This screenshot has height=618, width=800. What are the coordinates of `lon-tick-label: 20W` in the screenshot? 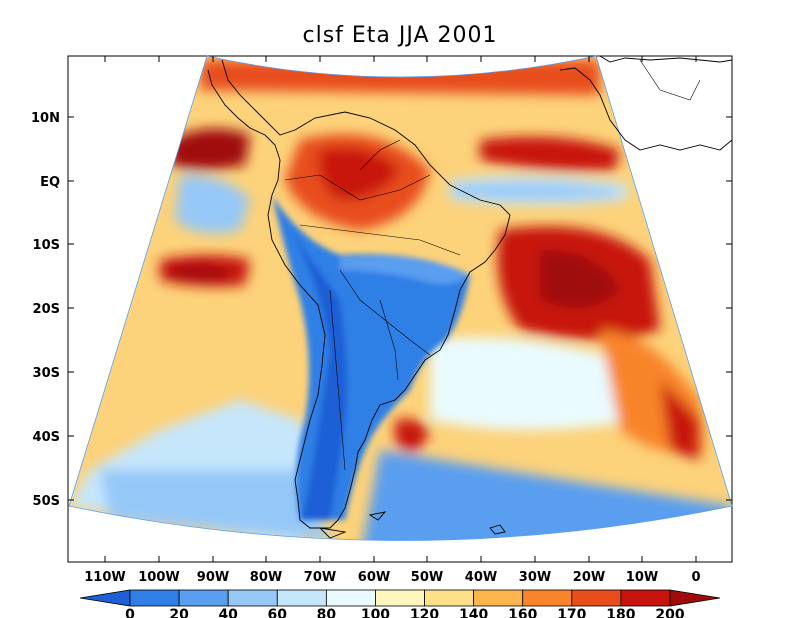 It's located at (589, 577).